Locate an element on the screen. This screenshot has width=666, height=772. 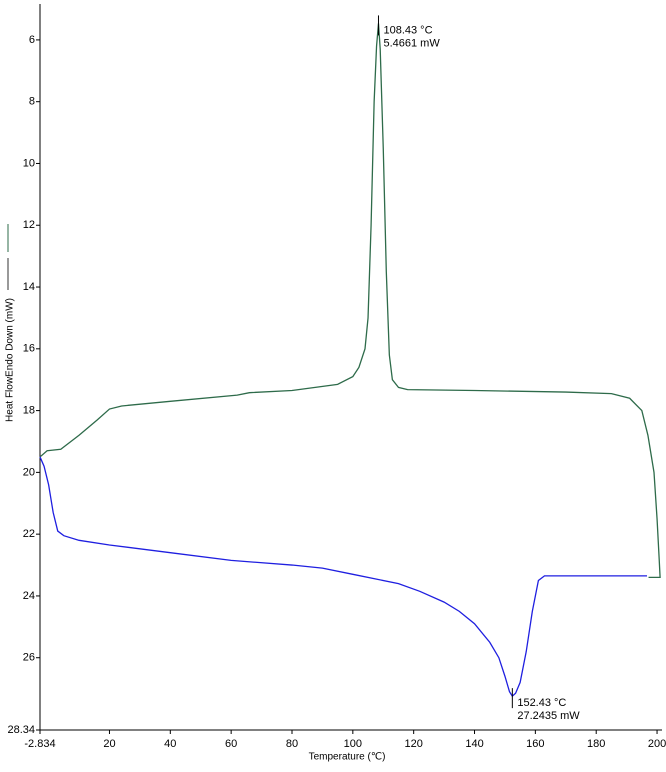
y-tick-label: 12 is located at coordinates (29, 225).